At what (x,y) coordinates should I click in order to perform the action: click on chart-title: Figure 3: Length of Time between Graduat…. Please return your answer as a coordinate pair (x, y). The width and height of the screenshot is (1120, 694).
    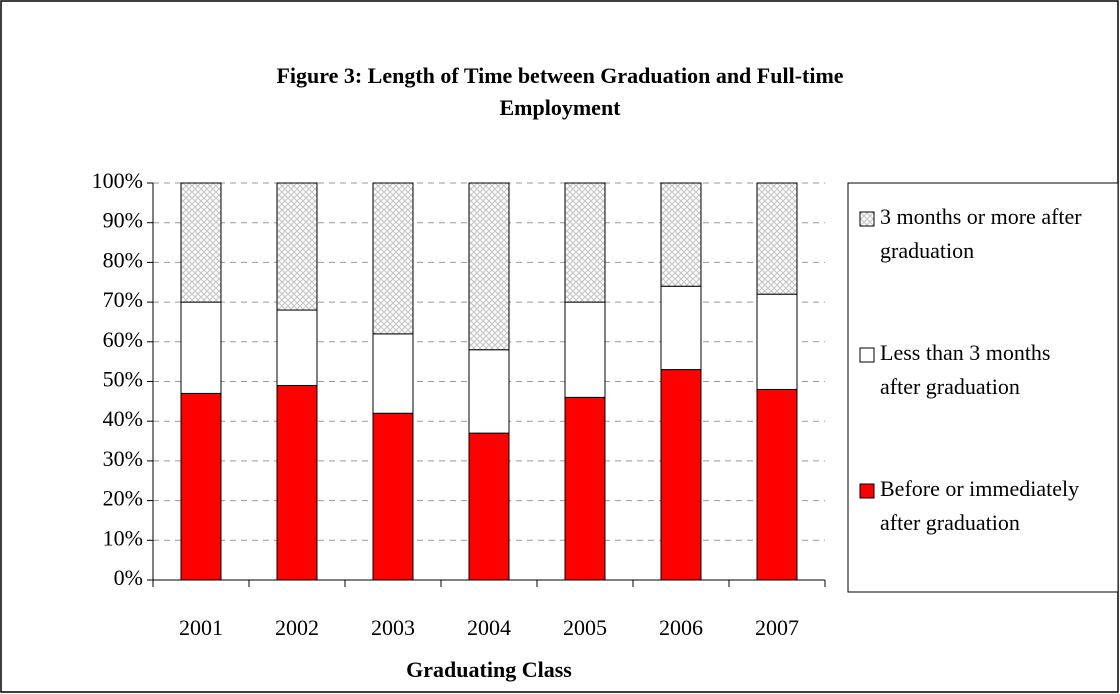
    Looking at the image, I should click on (560, 91).